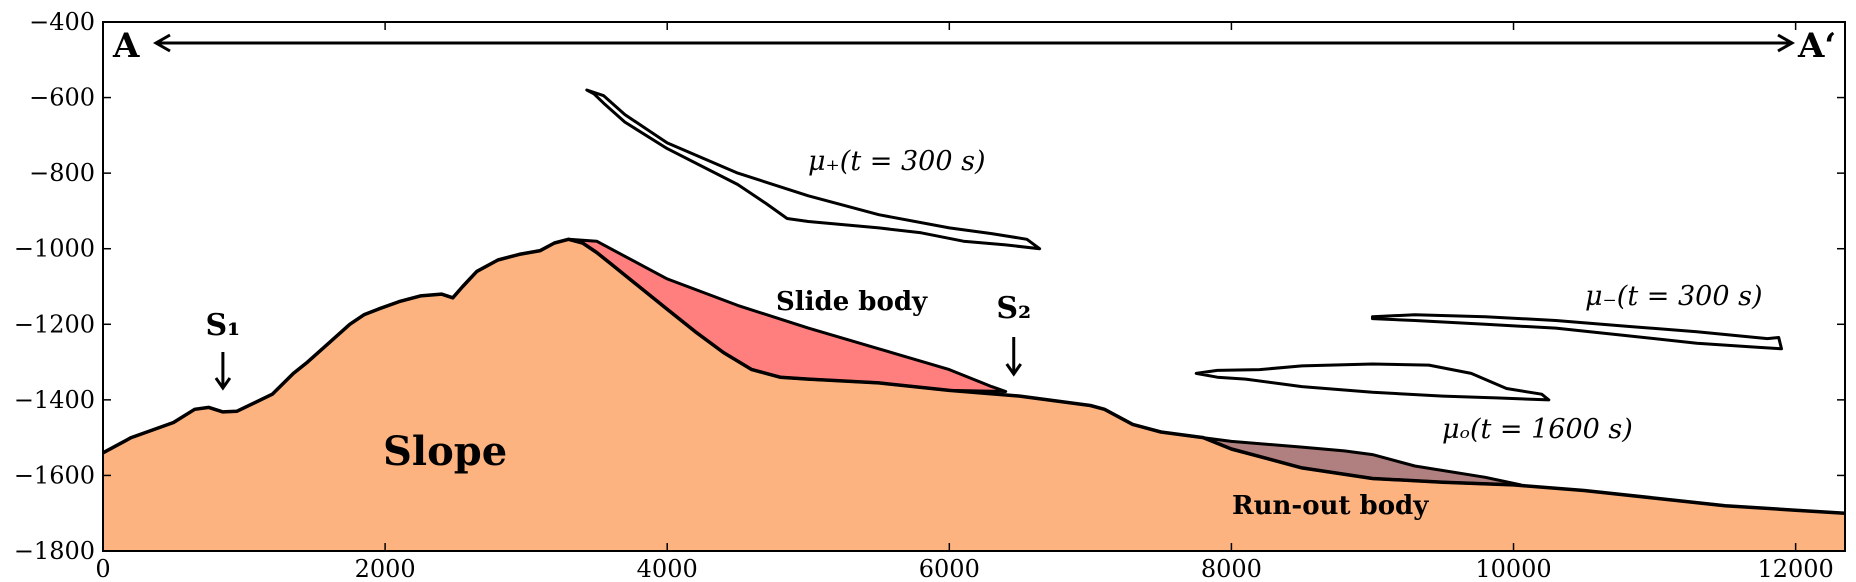 This screenshot has width=1856, height=582. Describe the element at coordinates (852, 302) in the screenshot. I see `slide-body-label: Slide body` at that location.